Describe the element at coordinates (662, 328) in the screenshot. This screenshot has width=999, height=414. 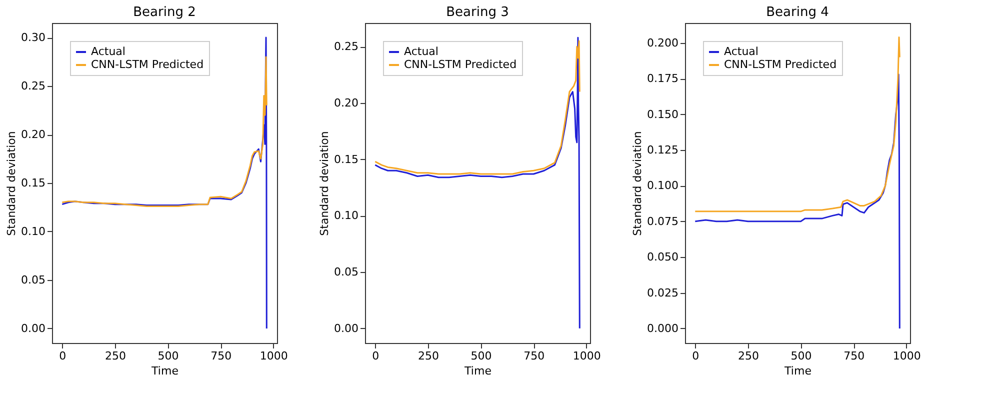
I see `y-tick-label: 0.000` at that location.